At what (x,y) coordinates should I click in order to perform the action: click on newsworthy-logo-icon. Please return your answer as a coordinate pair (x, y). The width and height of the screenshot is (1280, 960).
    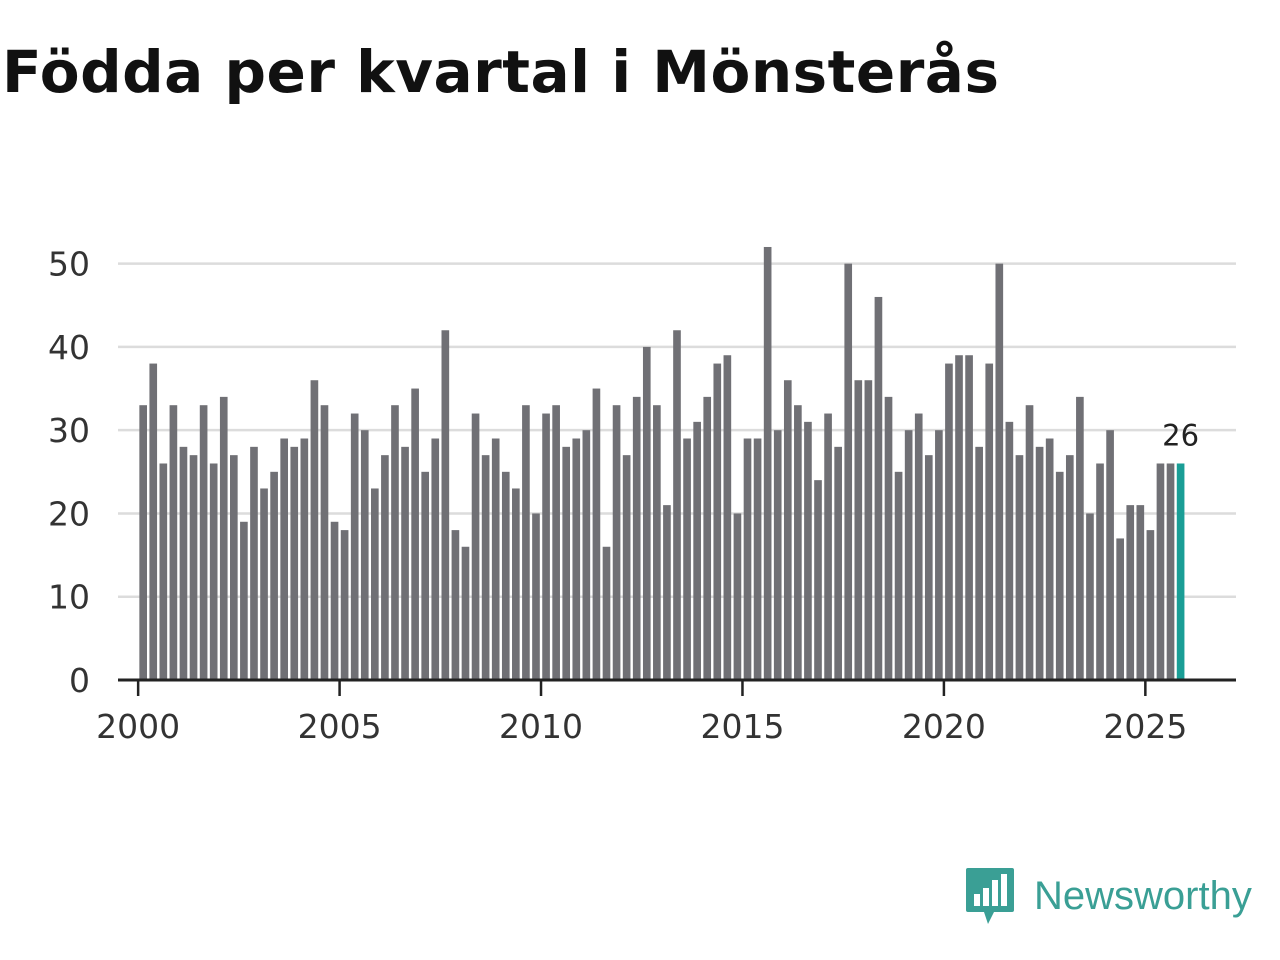
    Looking at the image, I should click on (990, 896).